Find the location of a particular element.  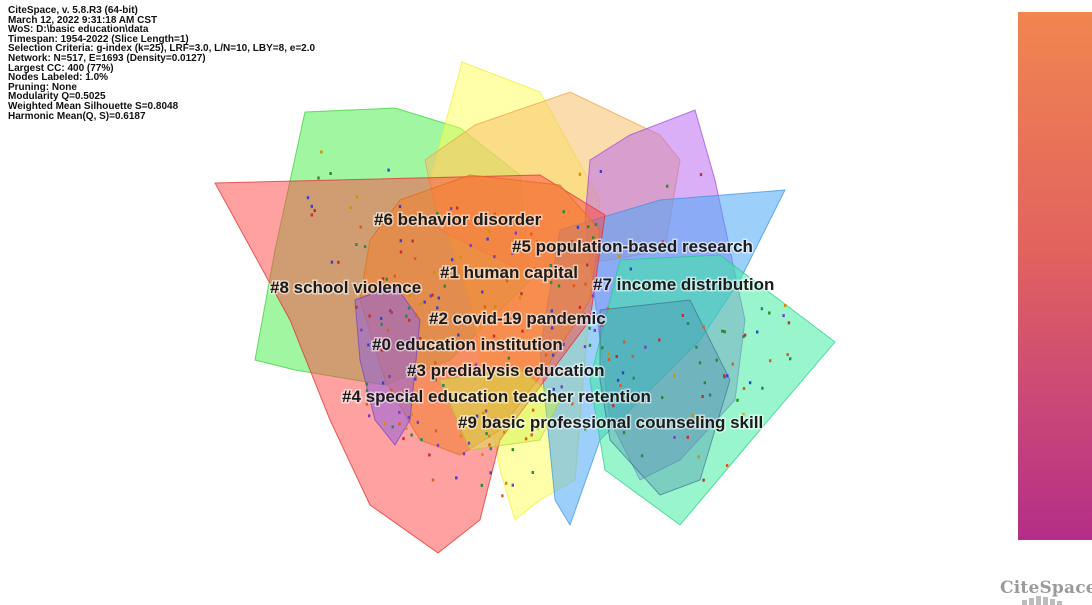

cluster-label-2: #2 covid-19 pandemic is located at coordinates (518, 319).